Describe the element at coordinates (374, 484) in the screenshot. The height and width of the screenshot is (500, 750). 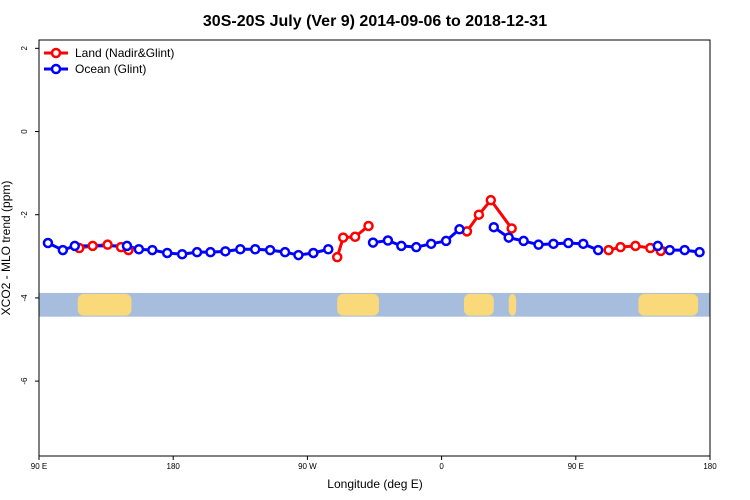
I see `x-axis-label: Longitude (deg E)` at that location.